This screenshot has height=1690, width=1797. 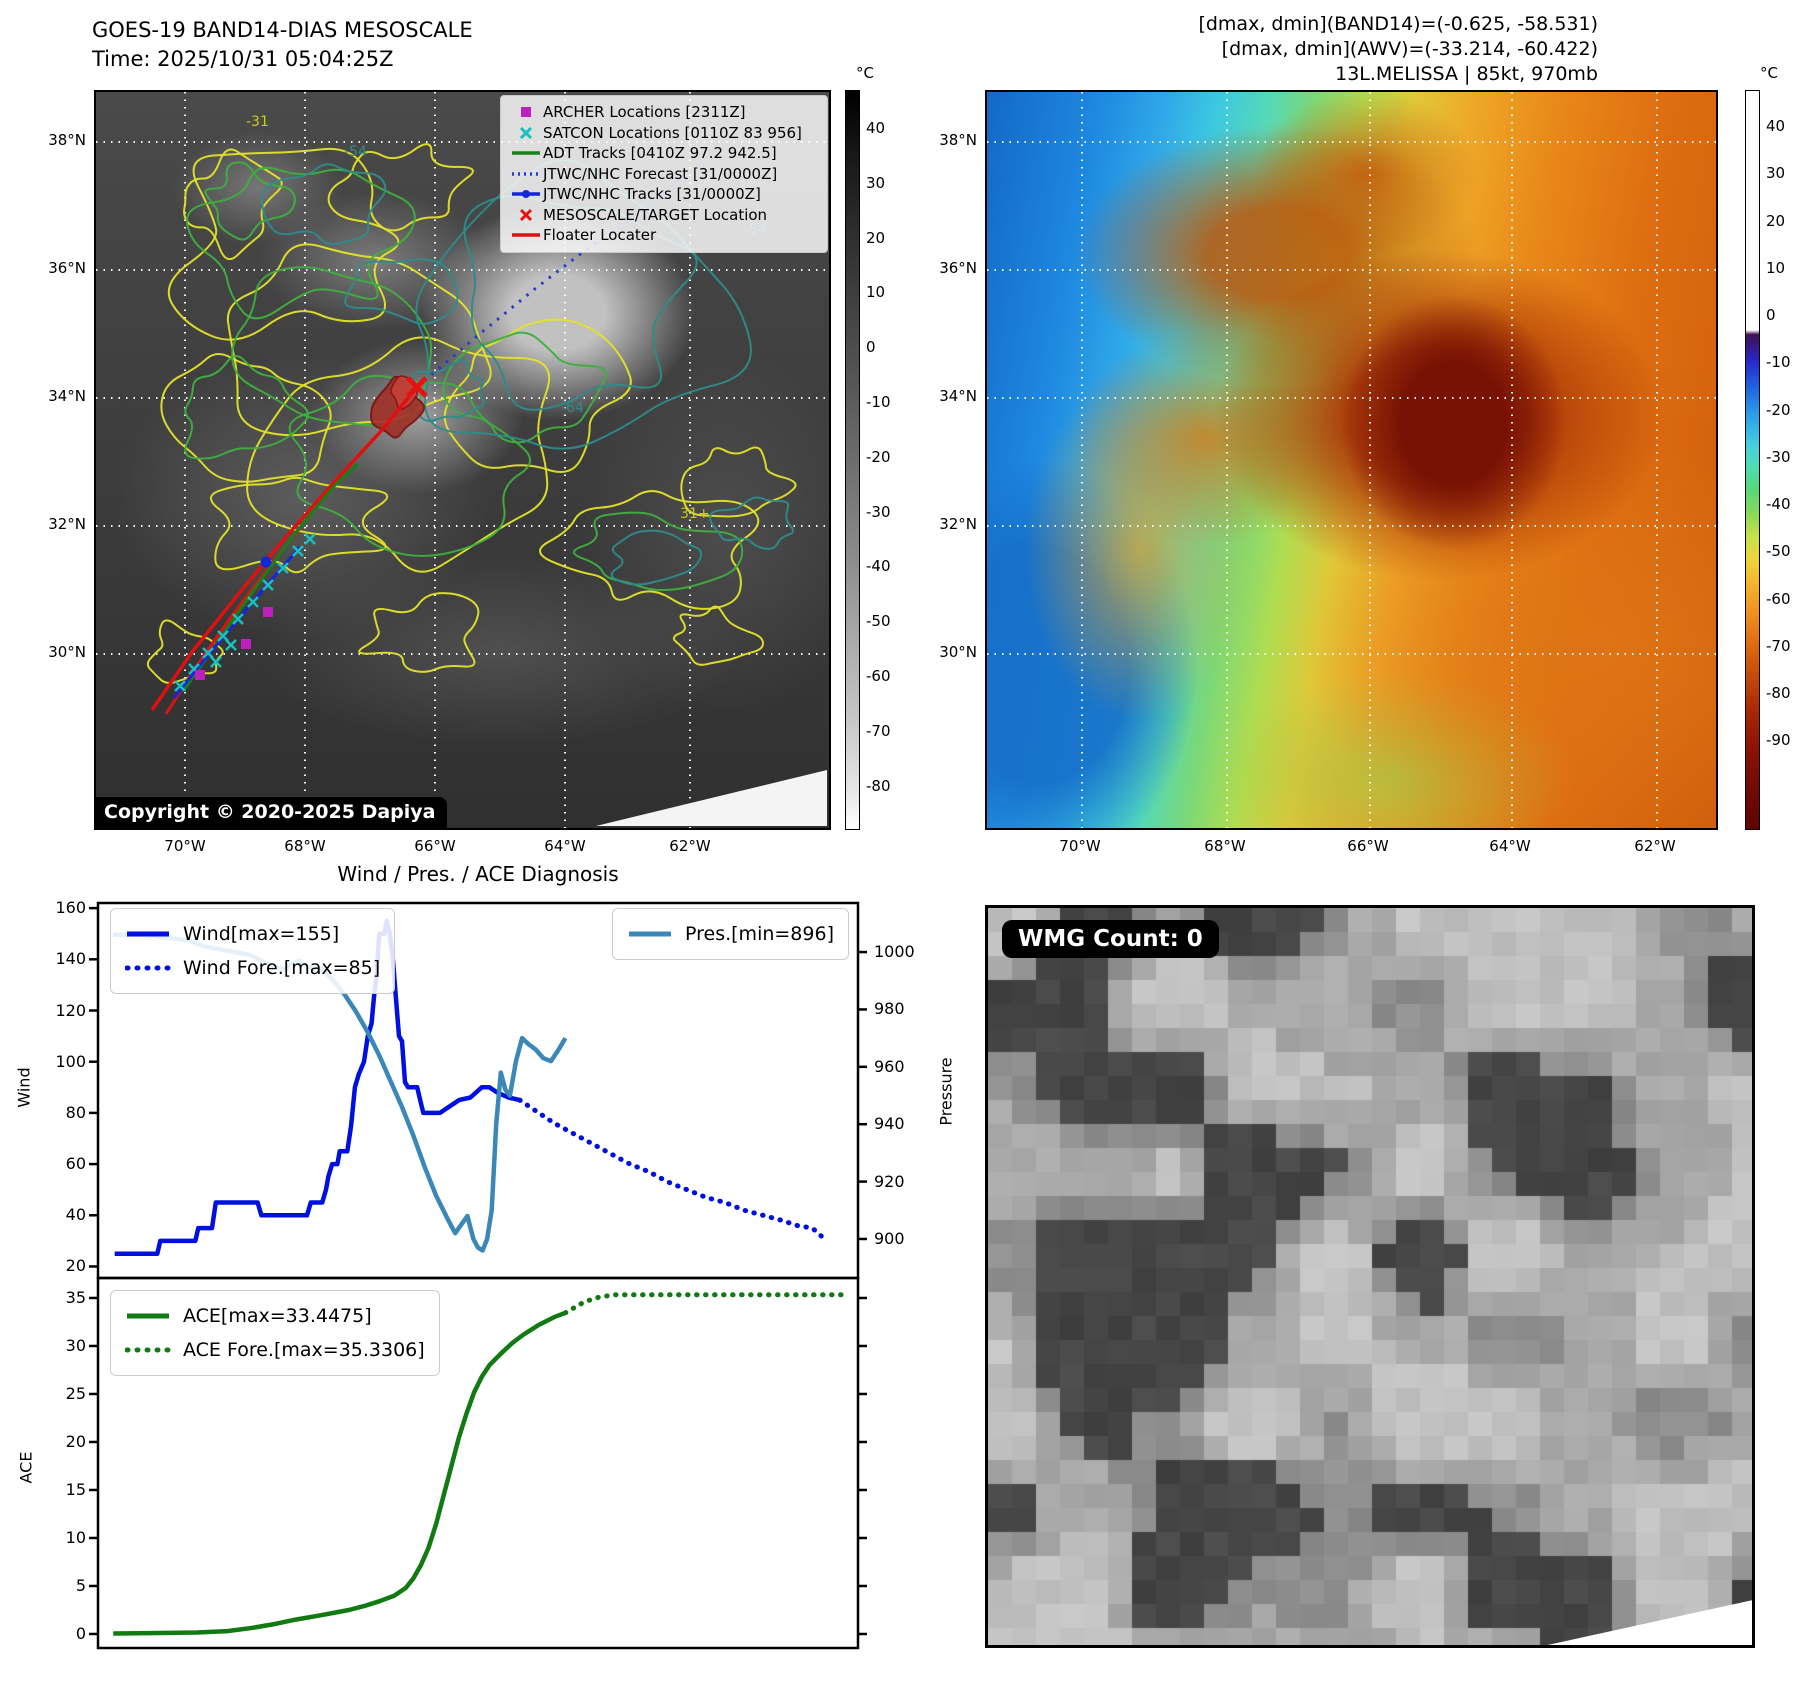 What do you see at coordinates (526, 174) in the screenshot?
I see `dotted-marker-icon` at bounding box center [526, 174].